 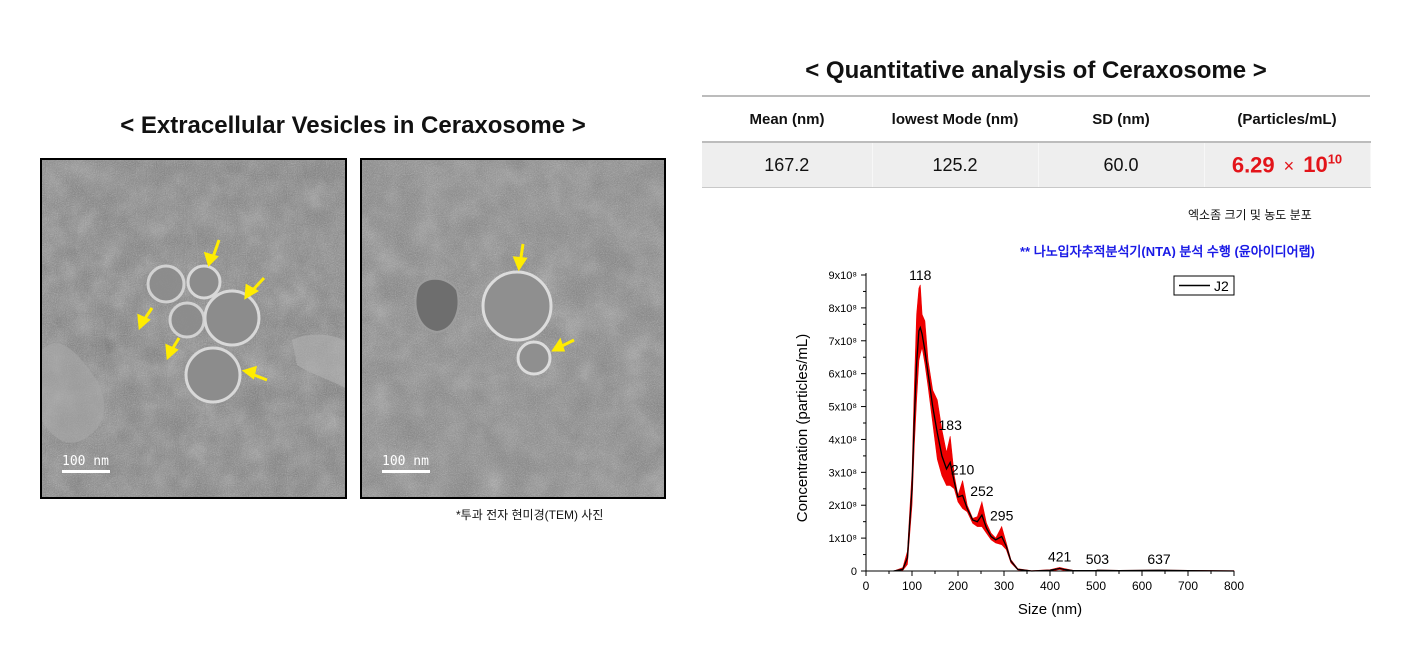 What do you see at coordinates (1121, 165) in the screenshot?
I see `value-sd: 60.0` at bounding box center [1121, 165].